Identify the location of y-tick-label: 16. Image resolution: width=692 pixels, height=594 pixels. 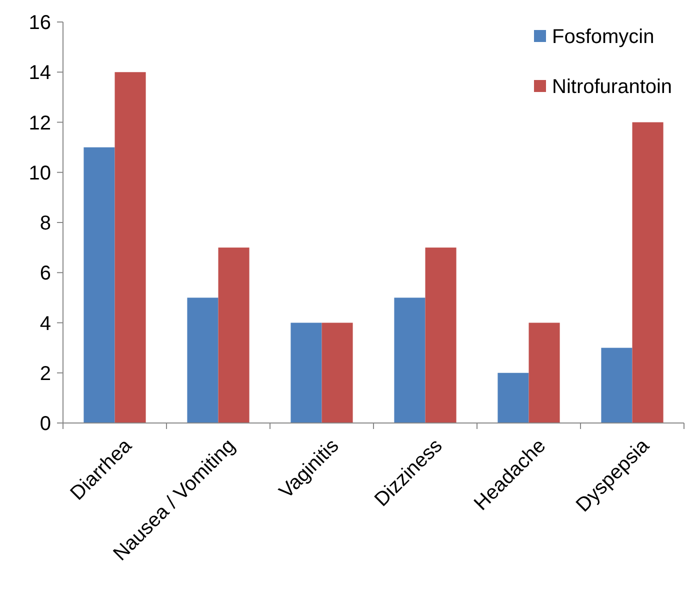
(39, 23).